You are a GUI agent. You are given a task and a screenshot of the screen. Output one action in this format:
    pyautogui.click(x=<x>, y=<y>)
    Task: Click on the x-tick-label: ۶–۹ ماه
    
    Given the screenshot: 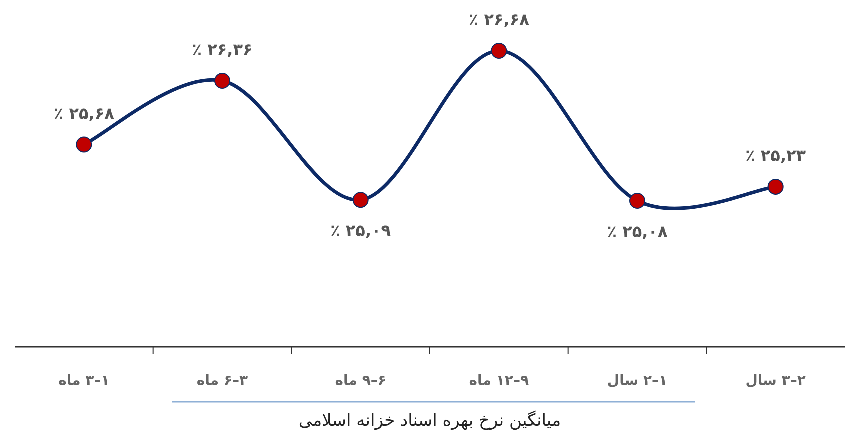 What is the action you would take?
    pyautogui.click(x=360, y=381)
    